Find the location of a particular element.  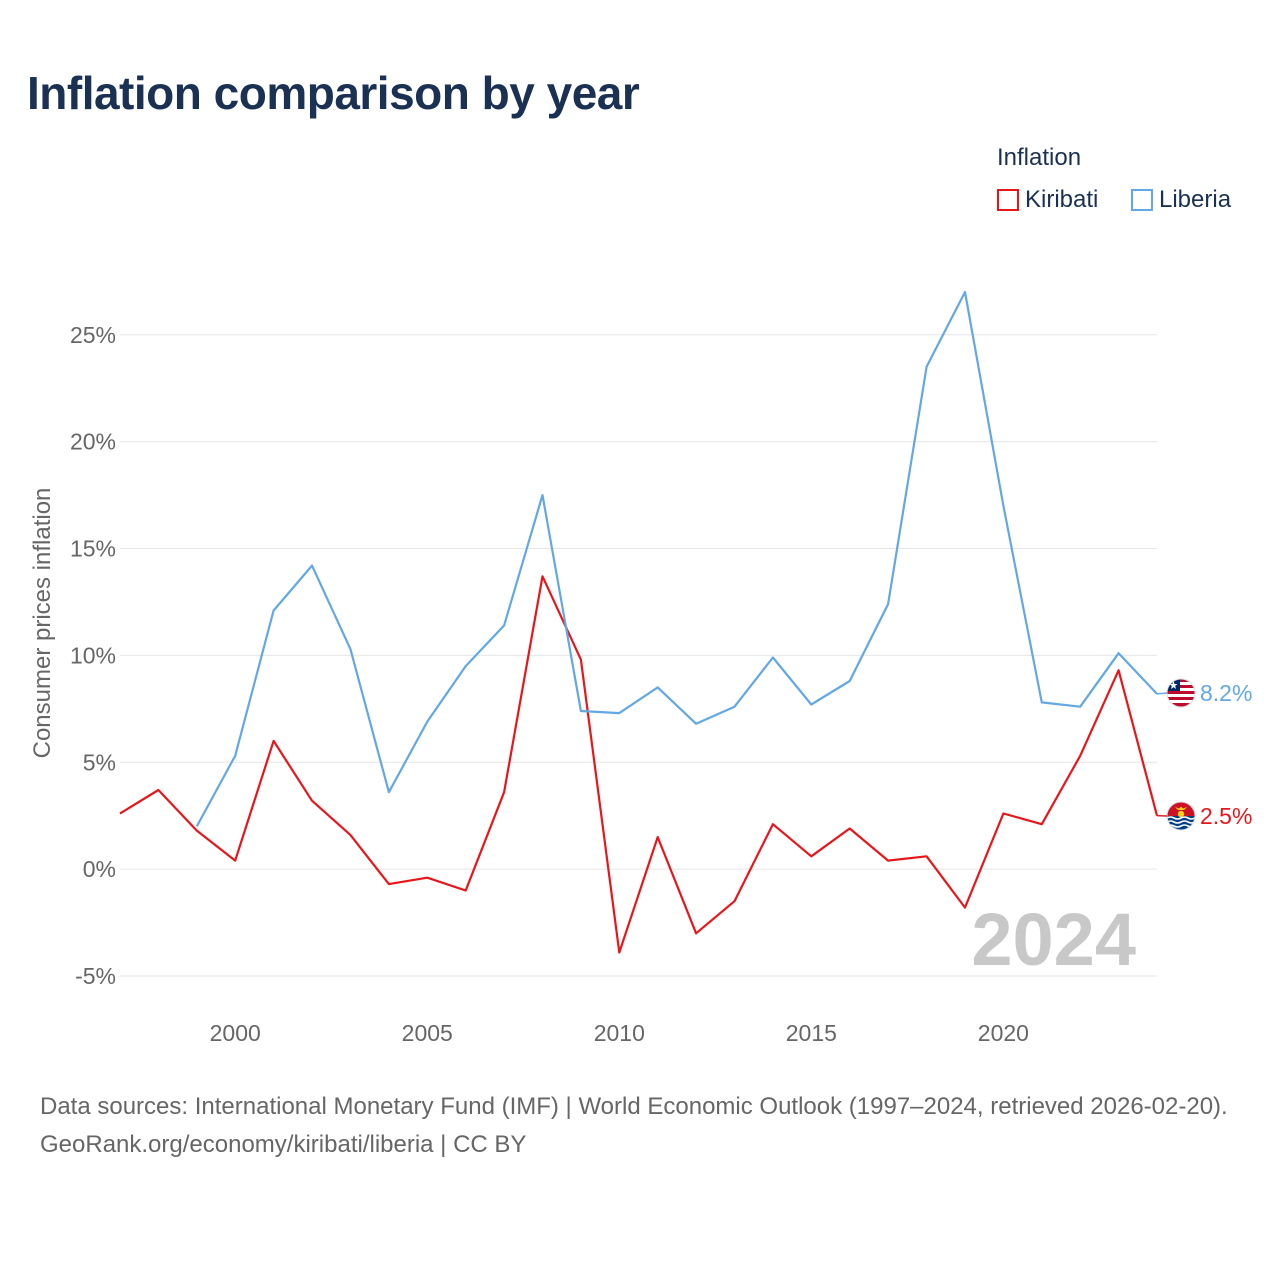

x-tick-label: 2010 is located at coordinates (619, 1033).